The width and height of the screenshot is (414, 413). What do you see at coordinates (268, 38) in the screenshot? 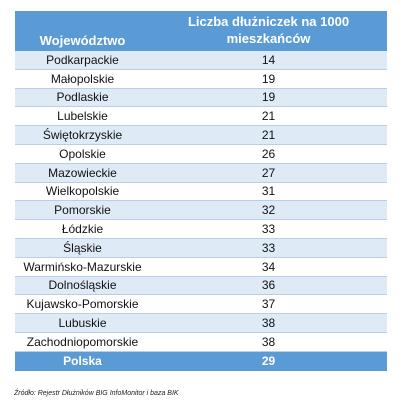
I see `header-value-line2: mieszkańców` at bounding box center [268, 38].